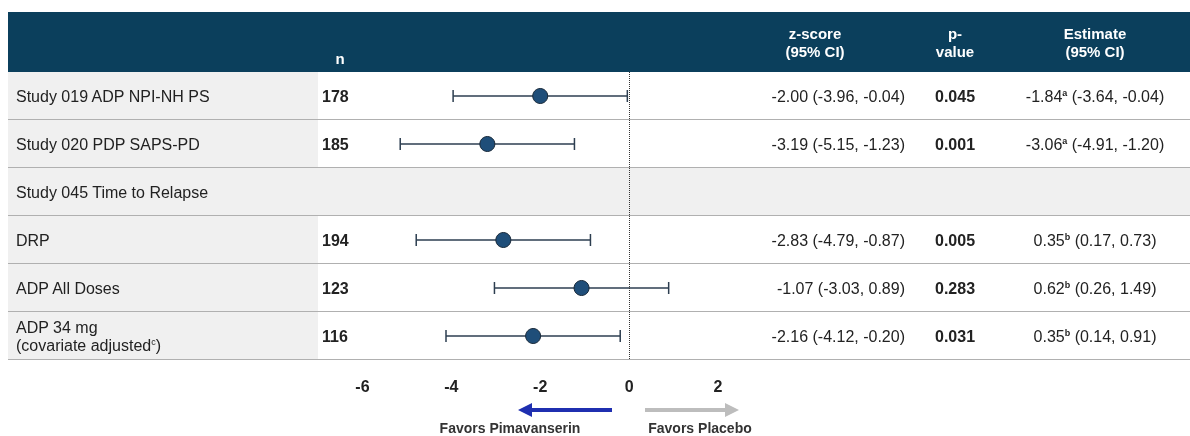 This screenshot has height=436, width=1190. What do you see at coordinates (362, 386) in the screenshot?
I see `x-tick-label: -6` at bounding box center [362, 386].